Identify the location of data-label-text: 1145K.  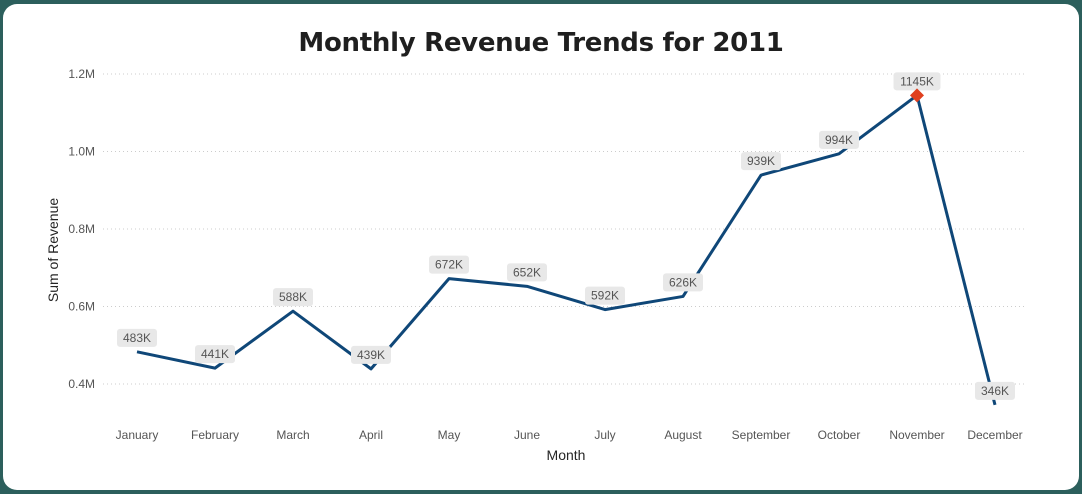
(917, 81).